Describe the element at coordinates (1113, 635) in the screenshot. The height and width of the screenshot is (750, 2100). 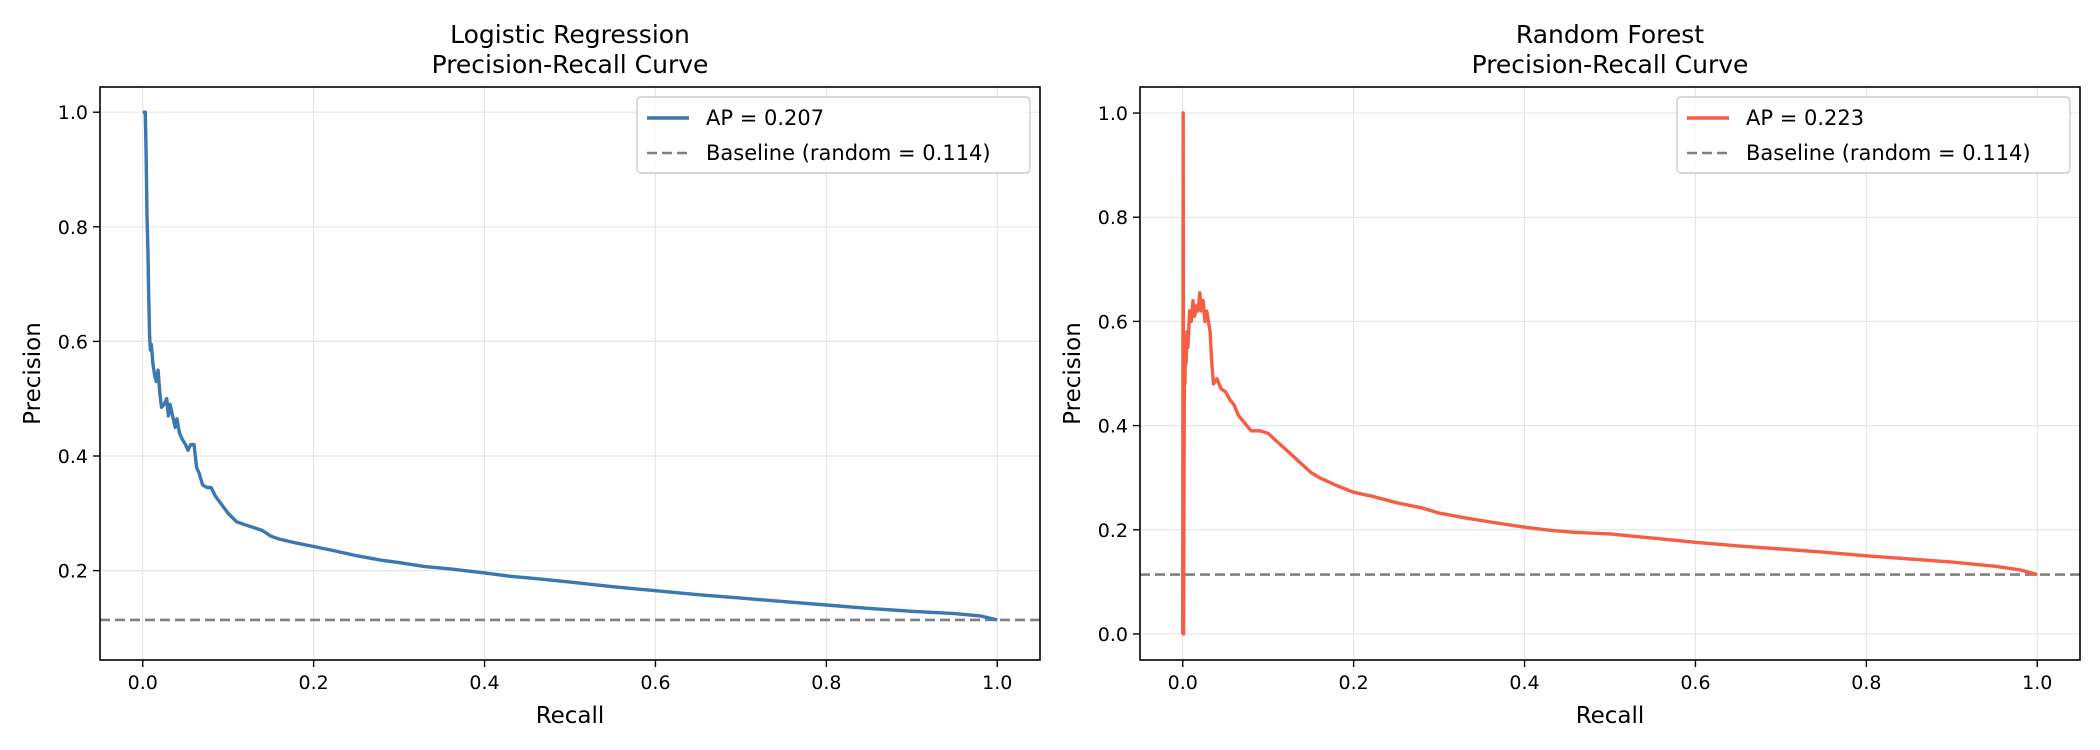
I see `y-tick-label: 0.0` at that location.